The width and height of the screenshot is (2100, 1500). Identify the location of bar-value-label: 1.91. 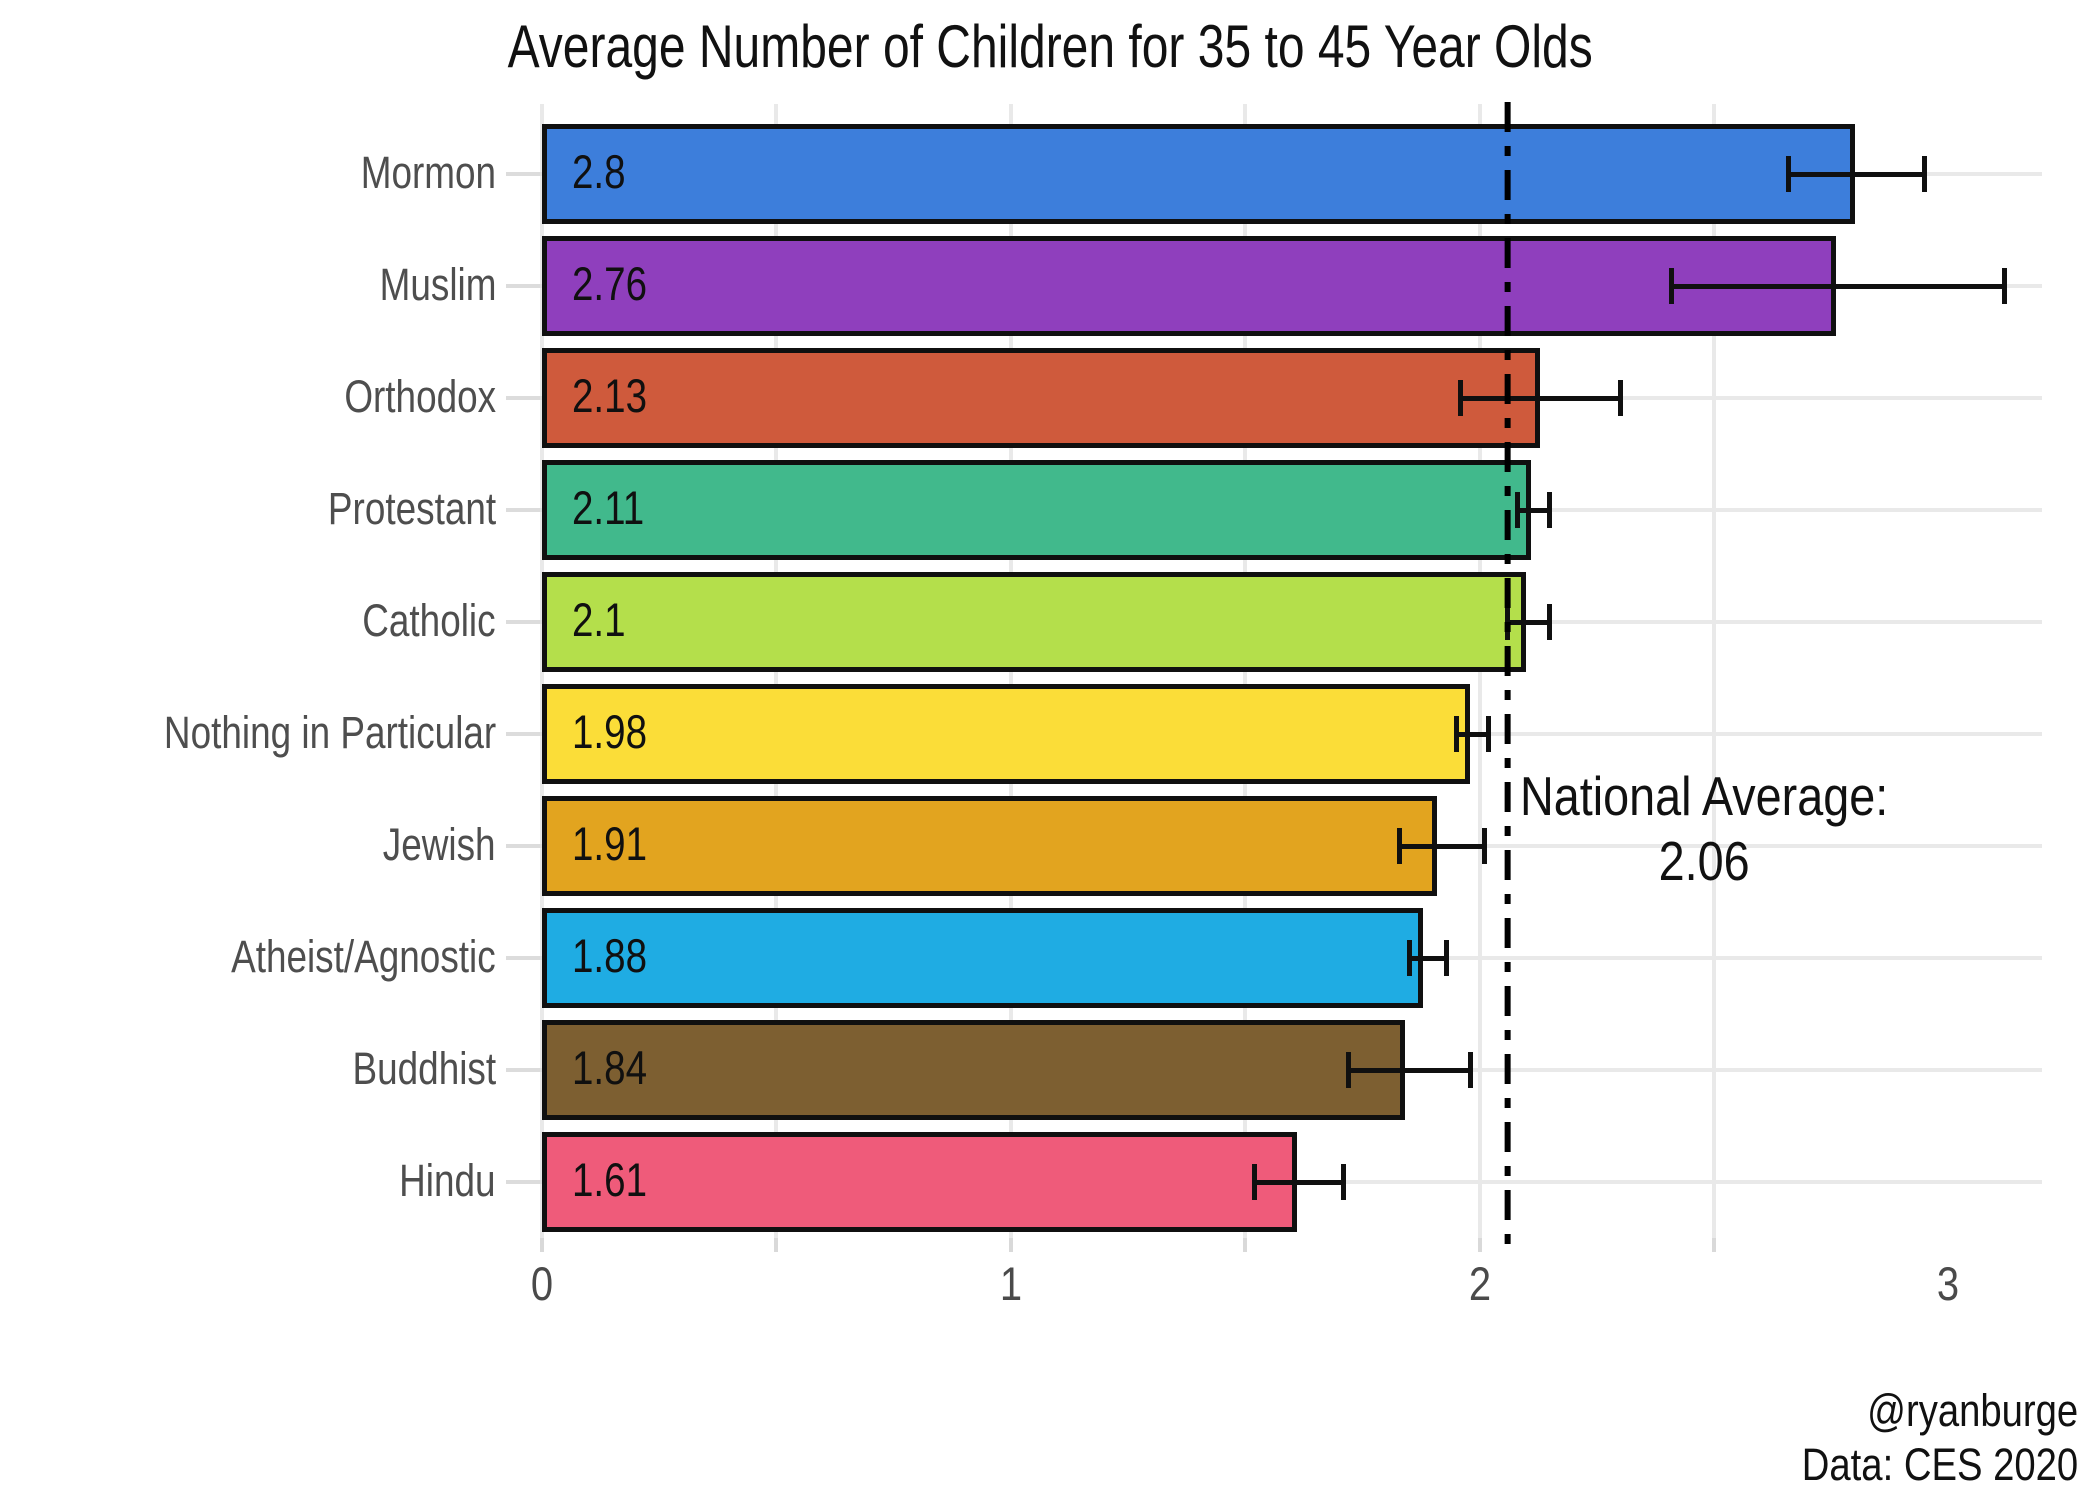
(610, 843).